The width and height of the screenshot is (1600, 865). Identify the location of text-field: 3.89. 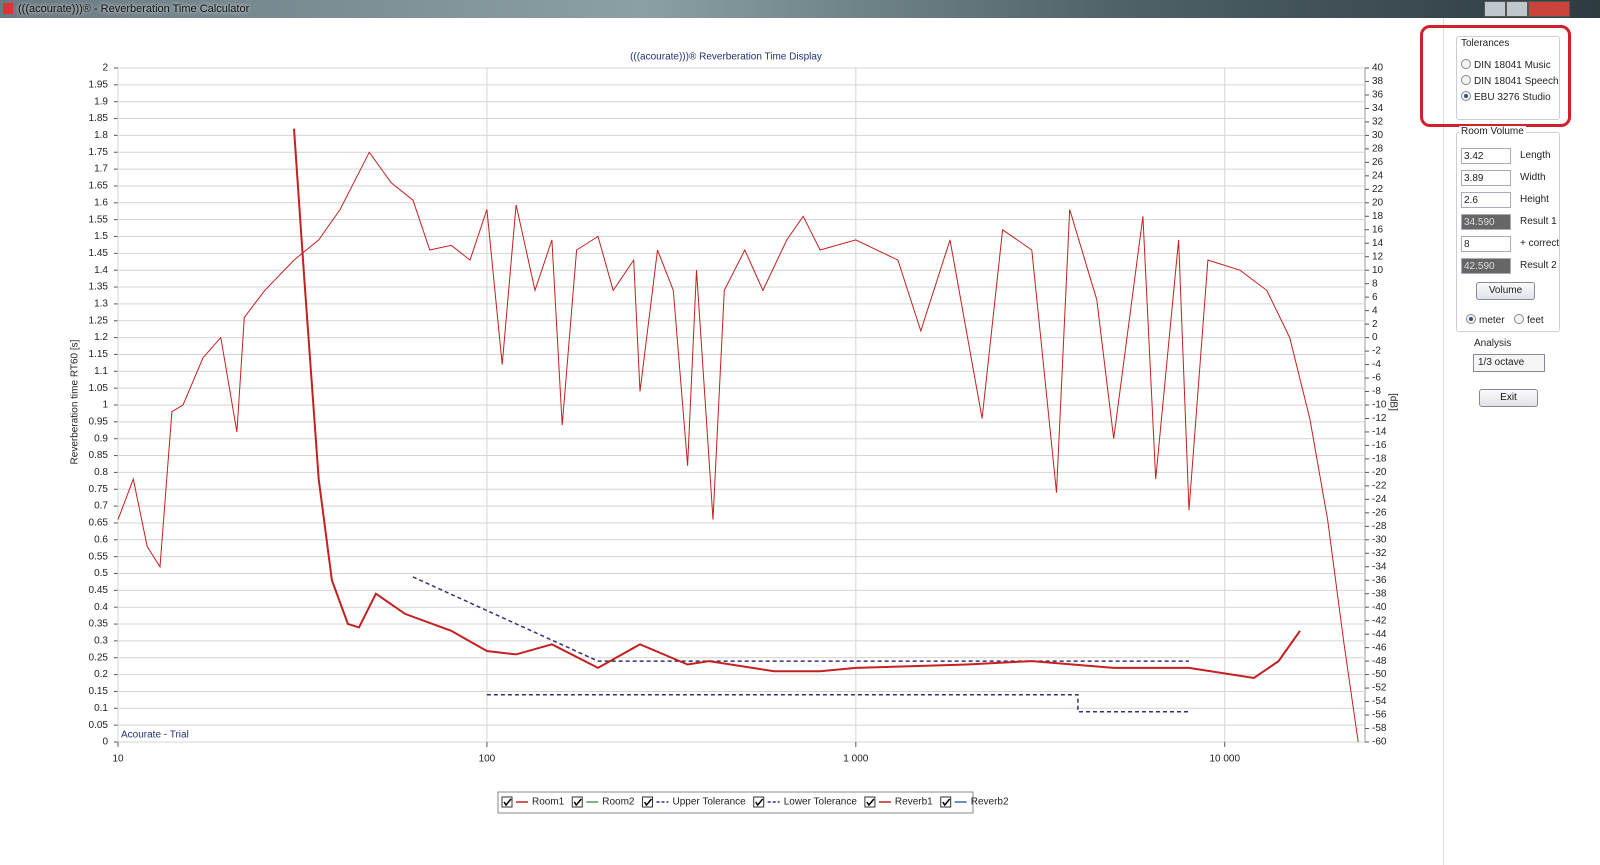
(1486, 178).